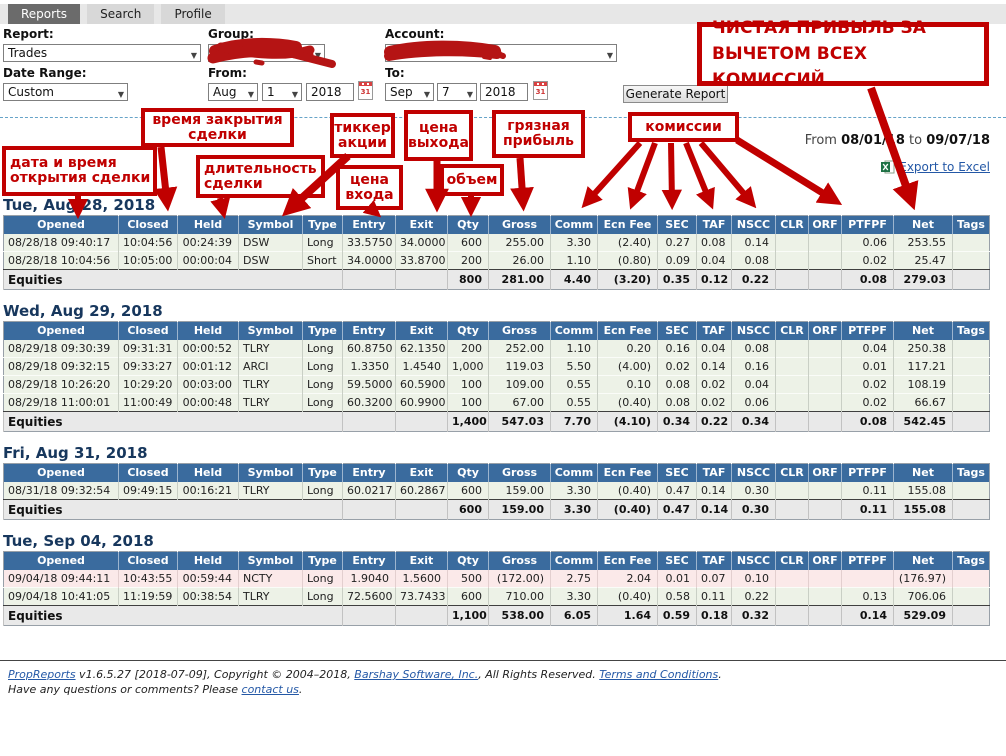 The image size is (1006, 756). Describe the element at coordinates (421, 366) in the screenshot. I see `trade-cell: 1.4540` at that location.